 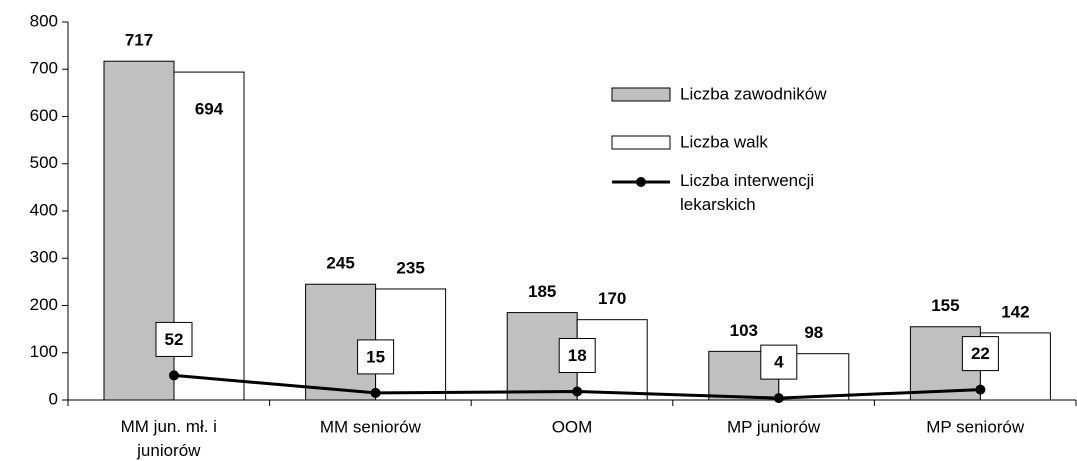 I want to click on value-label: 142, so click(x=1015, y=311).